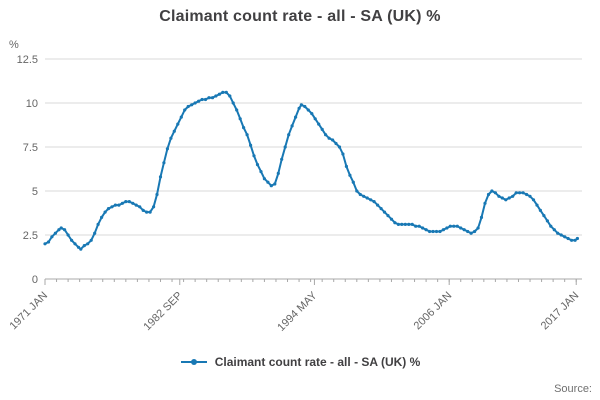  I want to click on y-tick-label: 12.5, so click(27, 60).